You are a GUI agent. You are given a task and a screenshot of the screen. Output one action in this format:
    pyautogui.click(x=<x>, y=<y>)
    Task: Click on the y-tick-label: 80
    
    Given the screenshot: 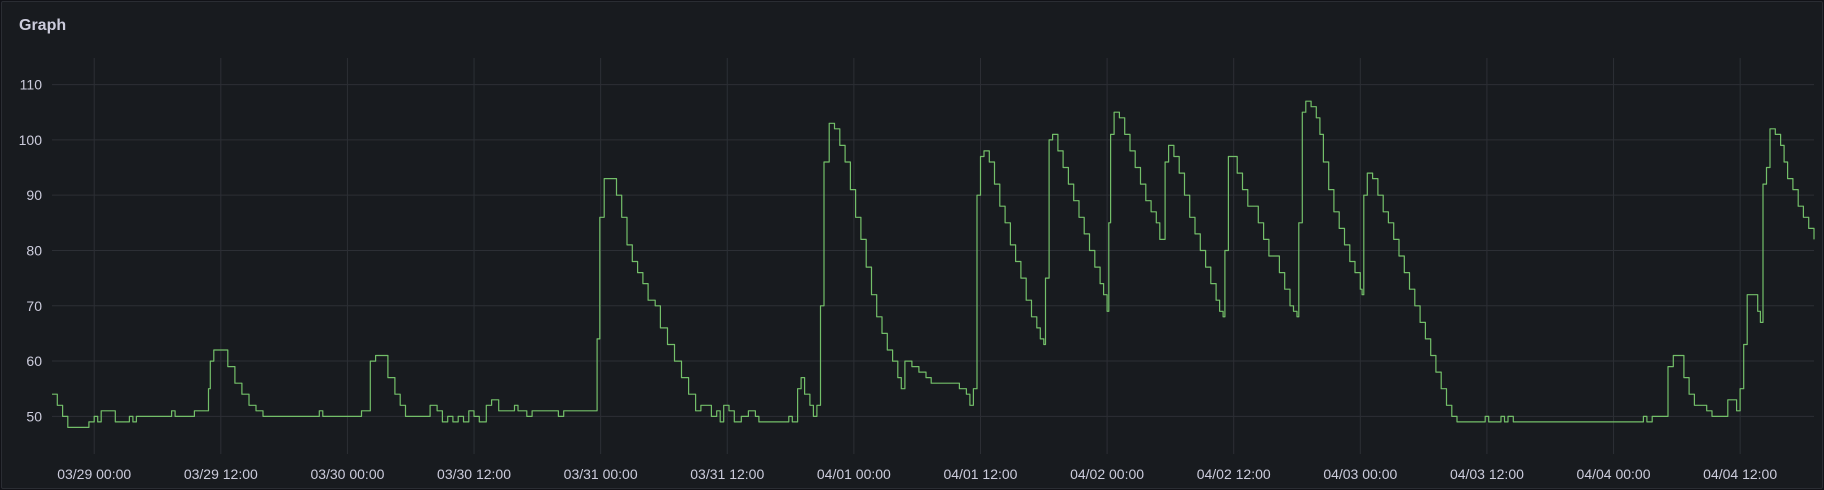 What is the action you would take?
    pyautogui.click(x=34, y=250)
    